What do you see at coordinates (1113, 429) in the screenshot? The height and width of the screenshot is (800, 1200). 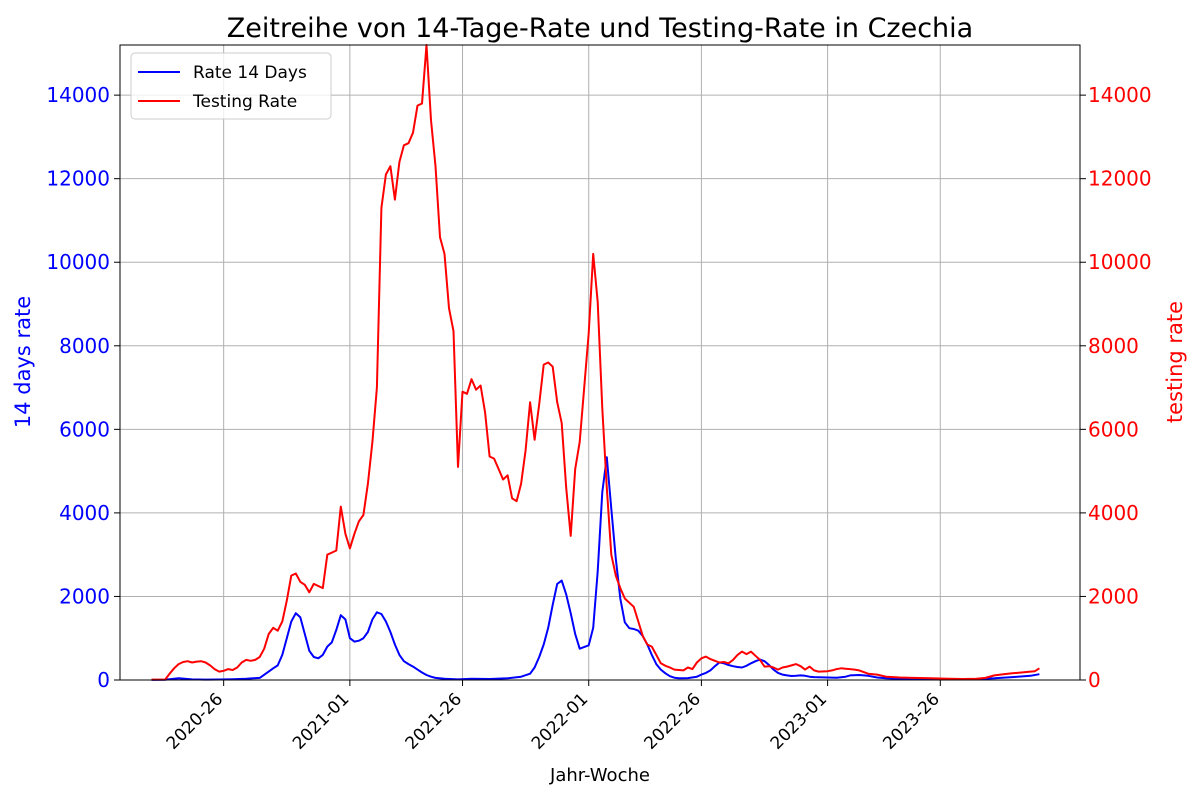 I see `y-right-tick-label: 6000` at bounding box center [1113, 429].